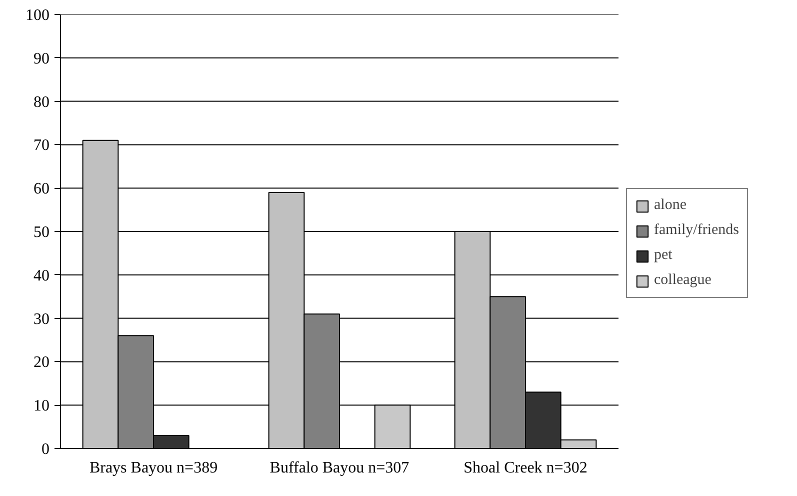 The width and height of the screenshot is (797, 496). What do you see at coordinates (42, 275) in the screenshot?
I see `y-tick-label: 40` at bounding box center [42, 275].